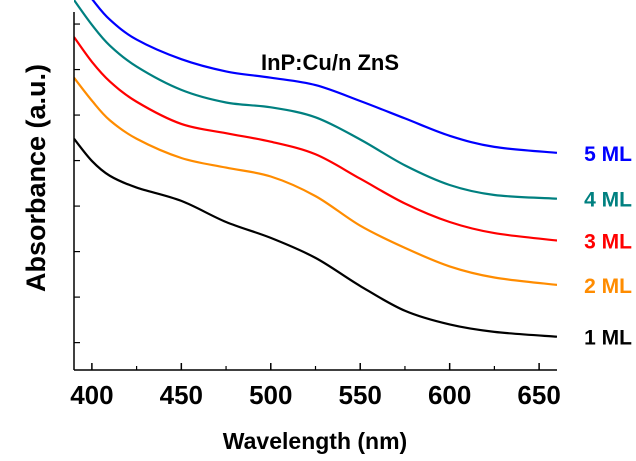  What do you see at coordinates (360, 395) in the screenshot?
I see `x-tick-label: 550` at bounding box center [360, 395].